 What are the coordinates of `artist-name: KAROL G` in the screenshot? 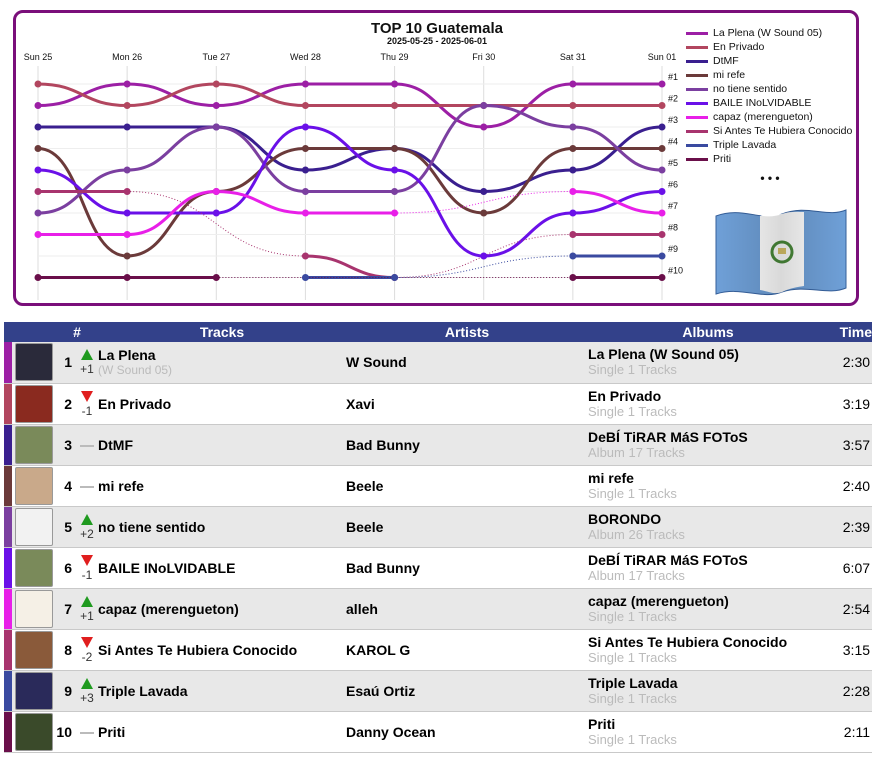 It's located at (467, 650).